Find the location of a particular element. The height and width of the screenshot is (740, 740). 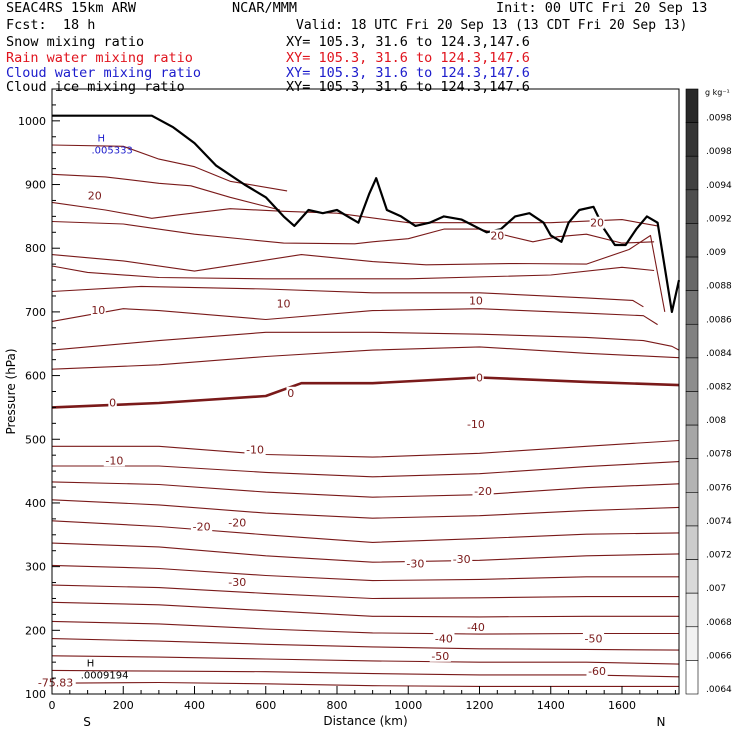

field-cloudice-name: Cloud ice mixing ratio is located at coordinates (95, 87).